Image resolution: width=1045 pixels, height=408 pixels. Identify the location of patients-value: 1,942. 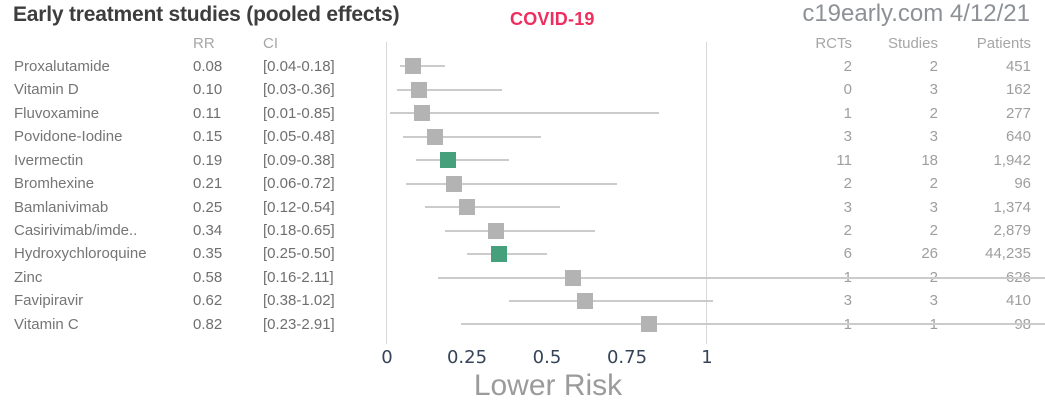
(1012, 160).